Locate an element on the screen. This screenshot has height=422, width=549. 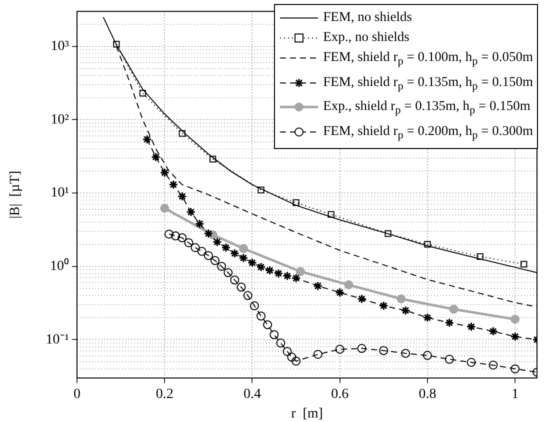
x-axis-title: r [m] is located at coordinates (307, 414).